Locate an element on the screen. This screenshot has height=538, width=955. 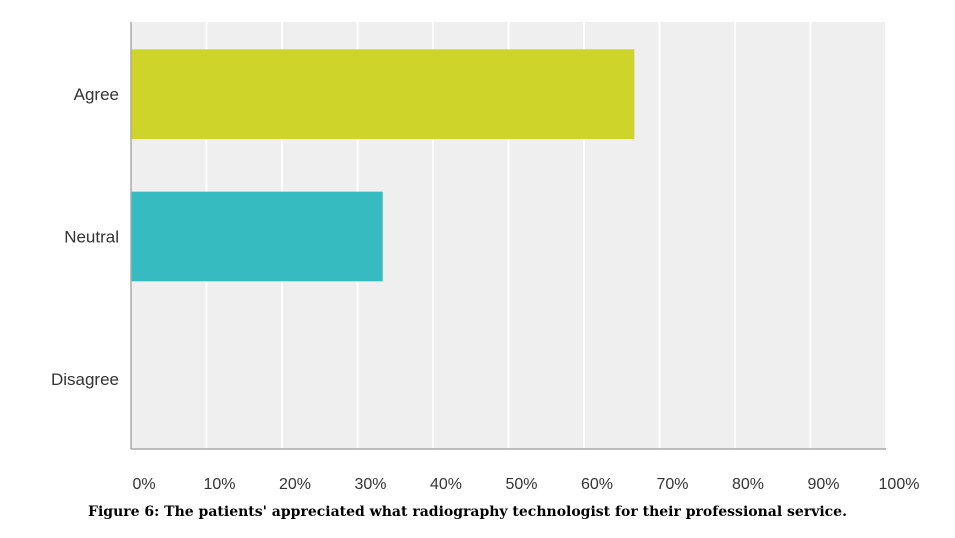
x-tick-labels: 0% 10% 20% 30% 40% 50% 60% 70% 80% 90% 100% is located at coordinates (525, 484).